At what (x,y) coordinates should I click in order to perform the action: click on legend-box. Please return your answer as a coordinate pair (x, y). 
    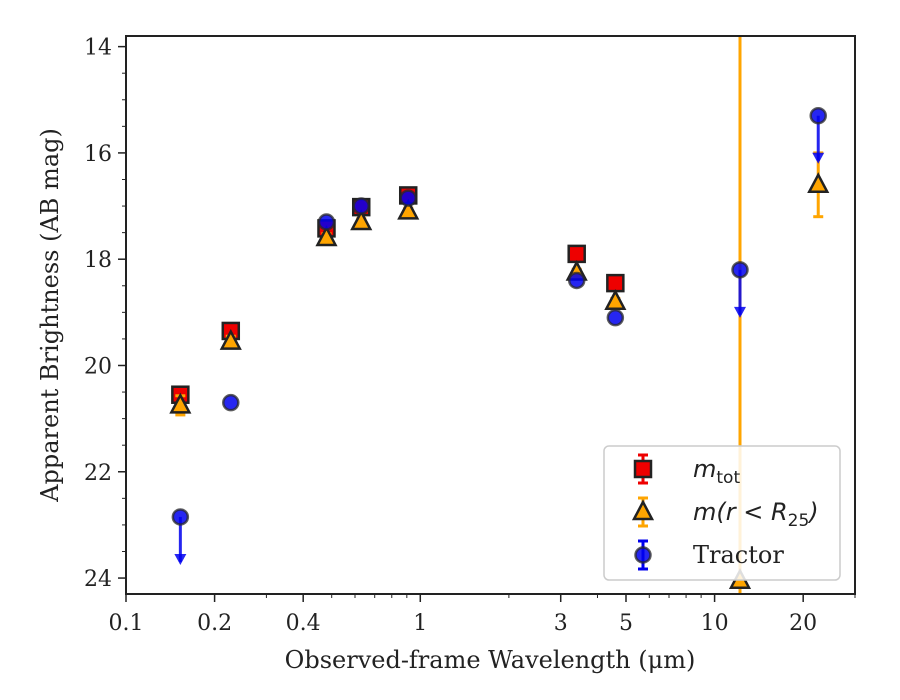
    Looking at the image, I should click on (722, 513).